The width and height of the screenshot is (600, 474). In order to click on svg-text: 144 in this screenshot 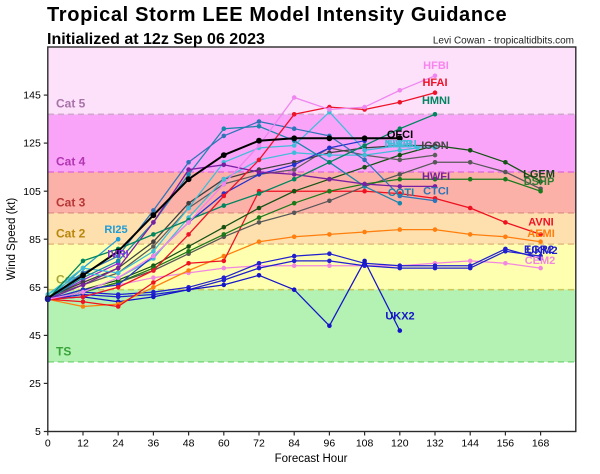, I will do `click(470, 444)`.